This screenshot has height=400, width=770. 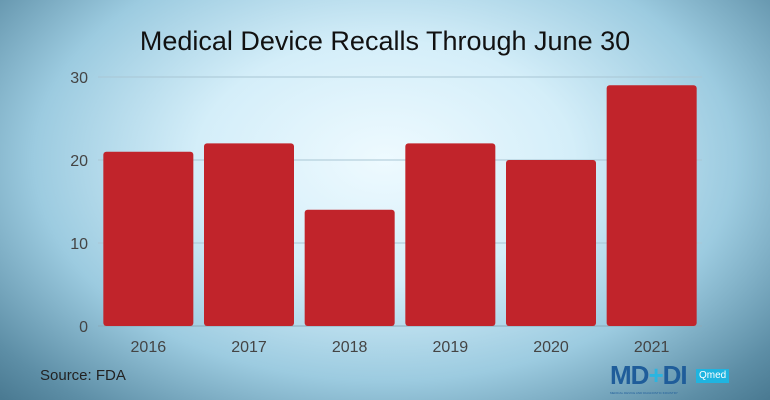 I want to click on x-tick-label: 2017, so click(x=249, y=347).